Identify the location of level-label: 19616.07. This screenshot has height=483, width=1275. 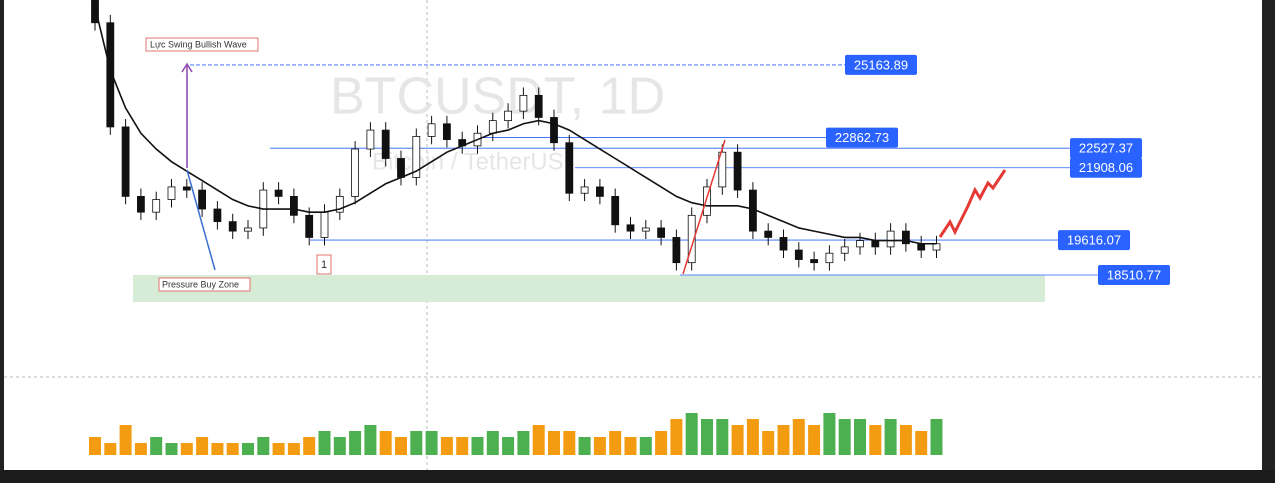
(1094, 240).